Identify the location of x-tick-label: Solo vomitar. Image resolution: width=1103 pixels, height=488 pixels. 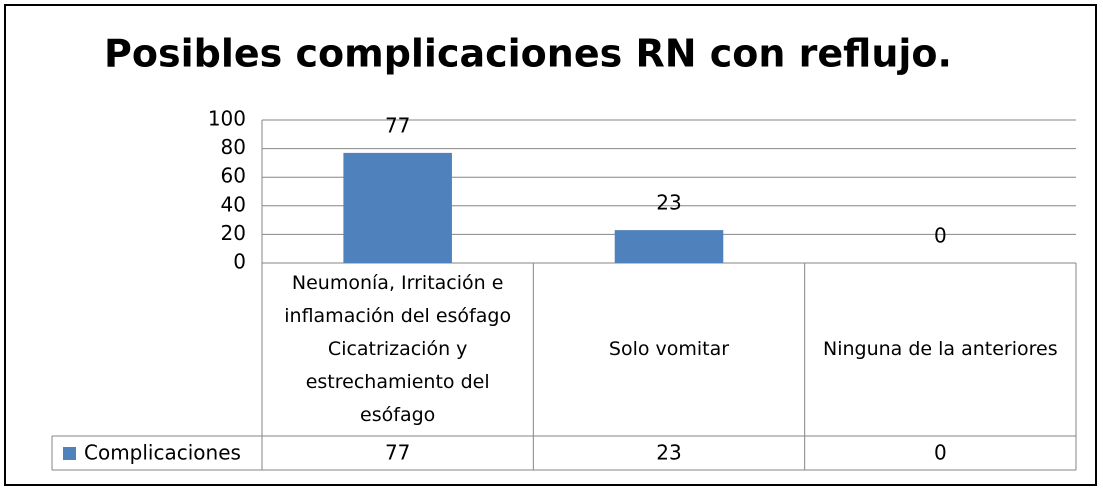
(669, 349).